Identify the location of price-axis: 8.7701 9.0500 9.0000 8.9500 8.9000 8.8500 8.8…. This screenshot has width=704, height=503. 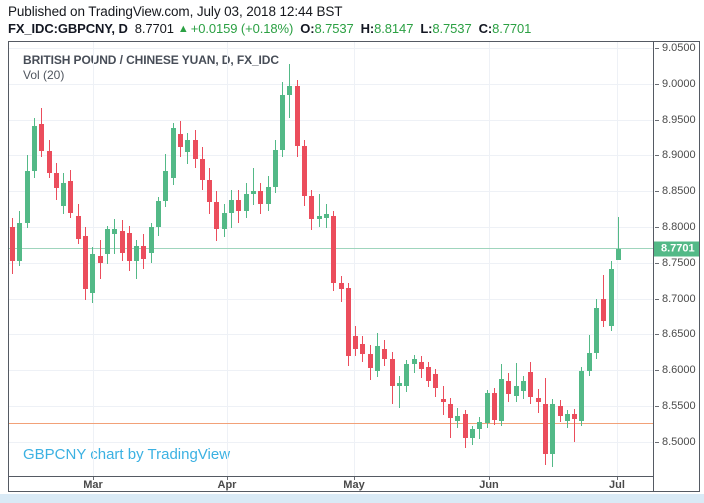
(676, 266).